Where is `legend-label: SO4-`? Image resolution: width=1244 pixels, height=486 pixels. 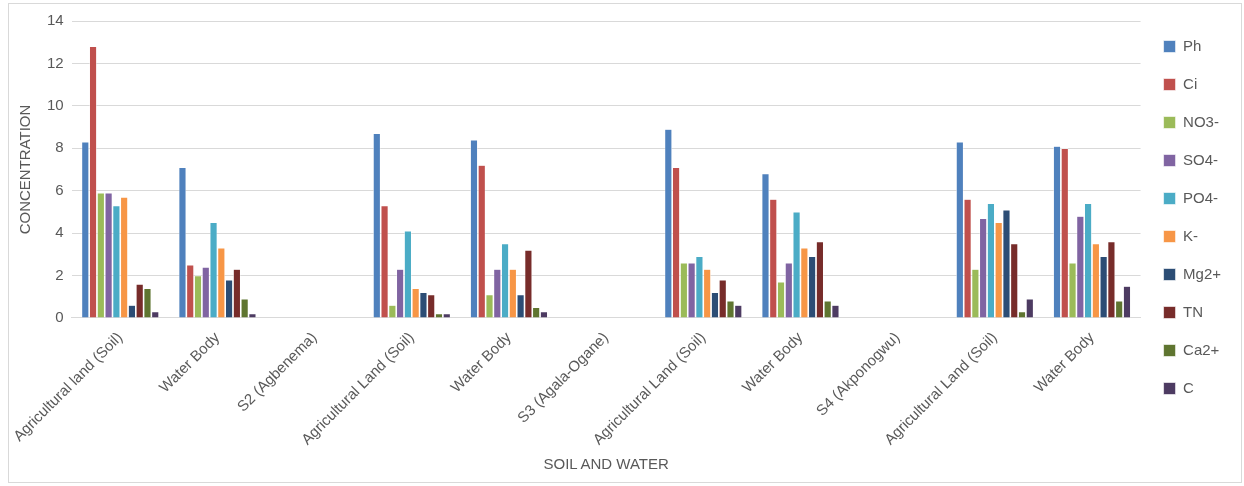 legend-label: SO4- is located at coordinates (1201, 159).